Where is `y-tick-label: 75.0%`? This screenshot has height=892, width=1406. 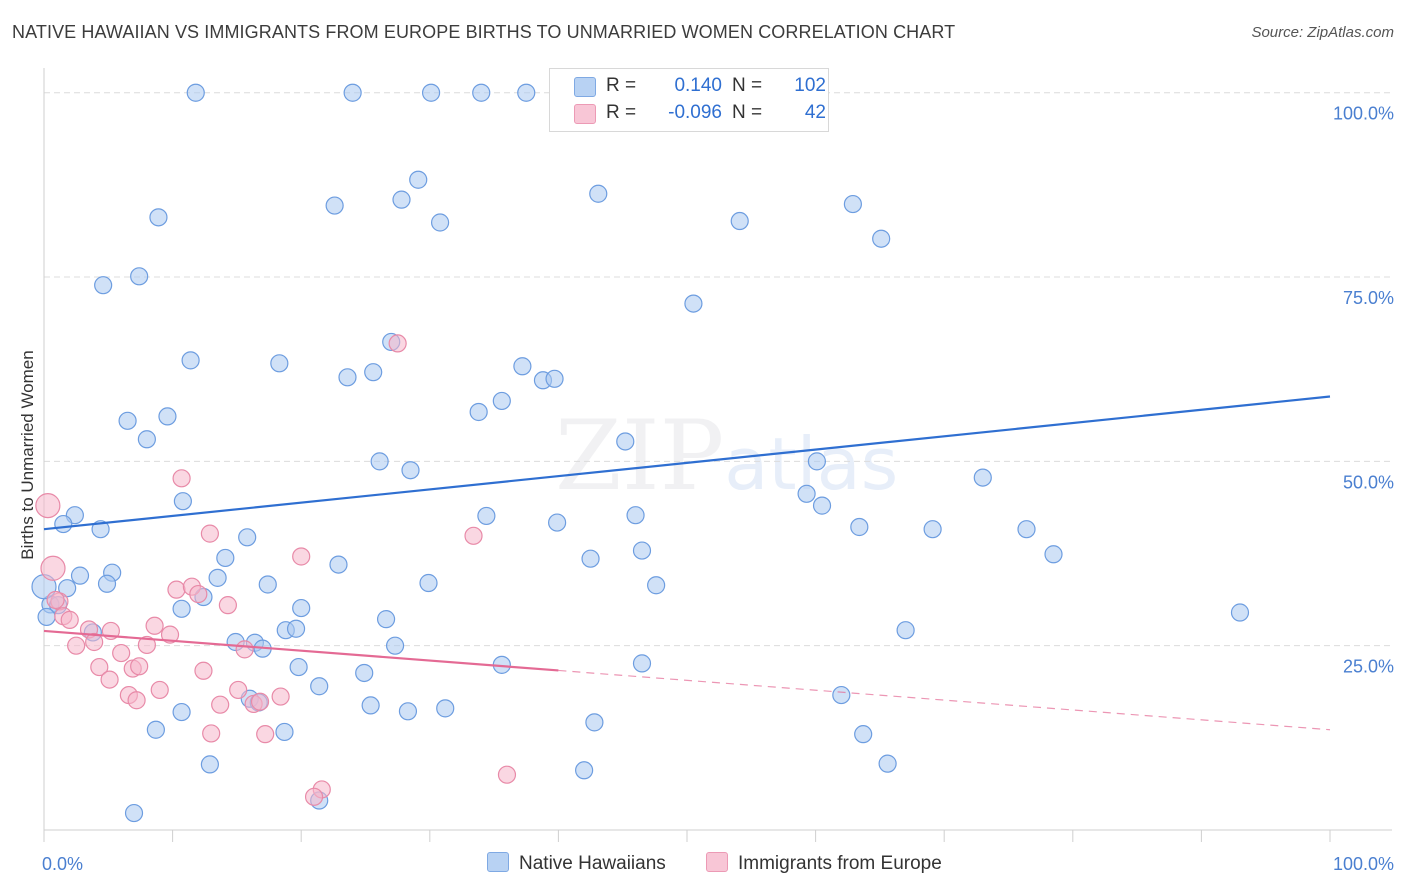 y-tick-label: 75.0% is located at coordinates (1368, 298).